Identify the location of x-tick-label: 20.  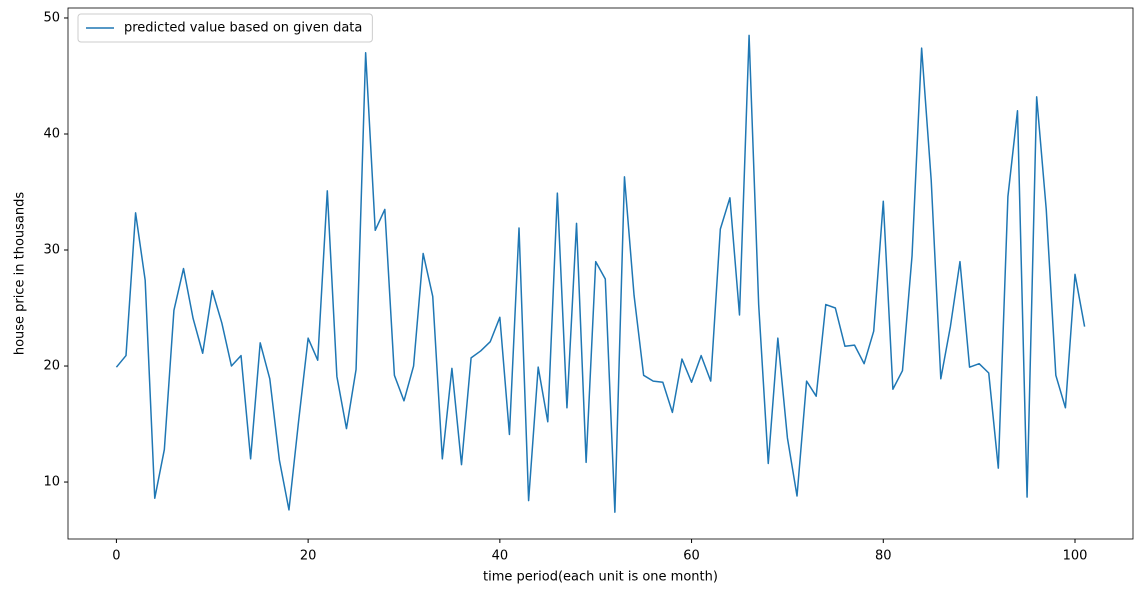
(308, 556).